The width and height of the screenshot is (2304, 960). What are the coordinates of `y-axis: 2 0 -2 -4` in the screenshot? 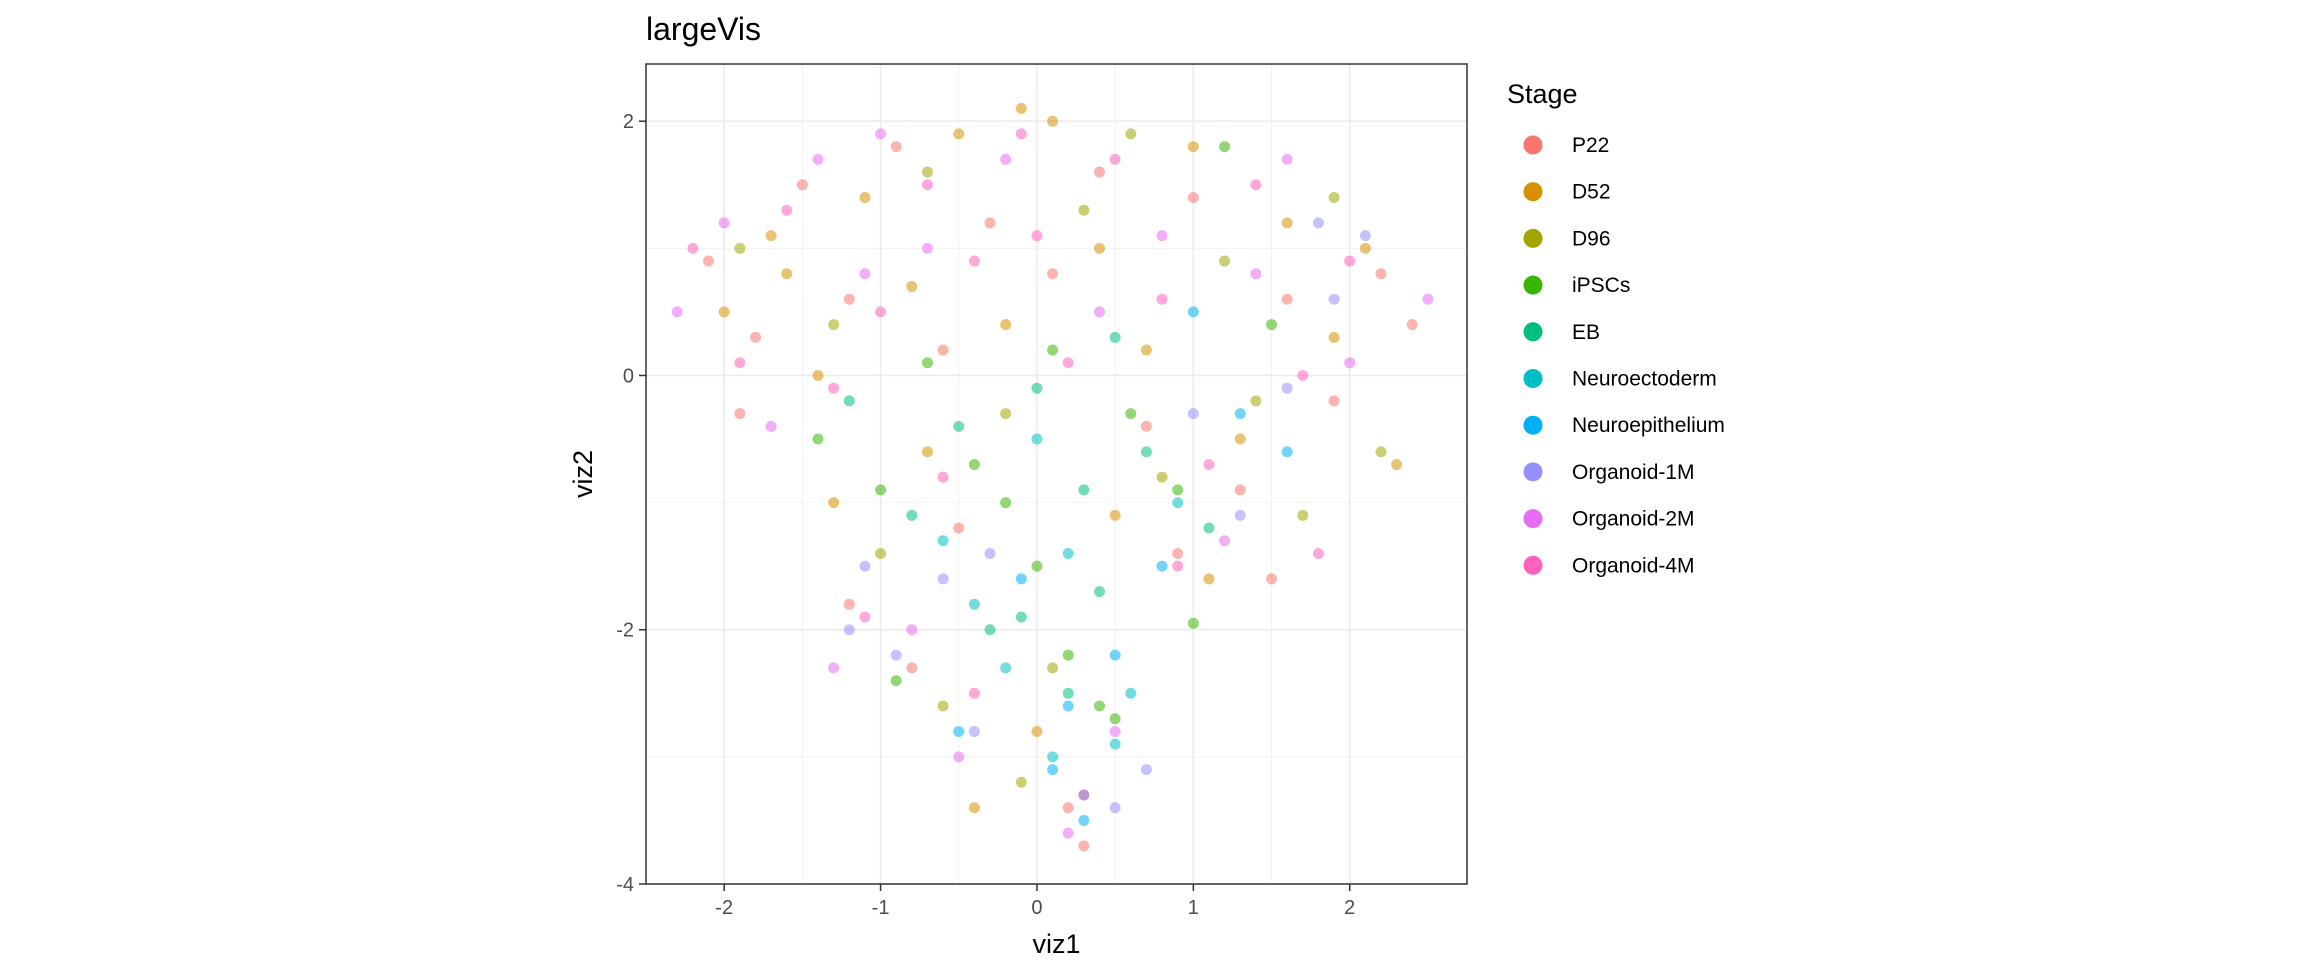 It's located at (631, 503).